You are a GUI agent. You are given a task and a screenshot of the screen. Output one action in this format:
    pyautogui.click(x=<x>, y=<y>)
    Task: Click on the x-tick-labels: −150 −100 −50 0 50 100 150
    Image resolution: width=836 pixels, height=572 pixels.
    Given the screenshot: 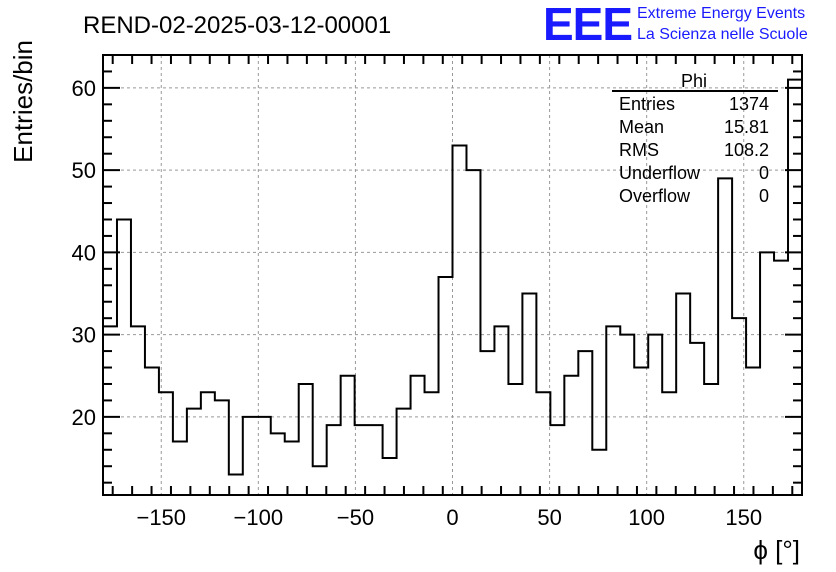 What is the action you would take?
    pyautogui.click(x=449, y=517)
    